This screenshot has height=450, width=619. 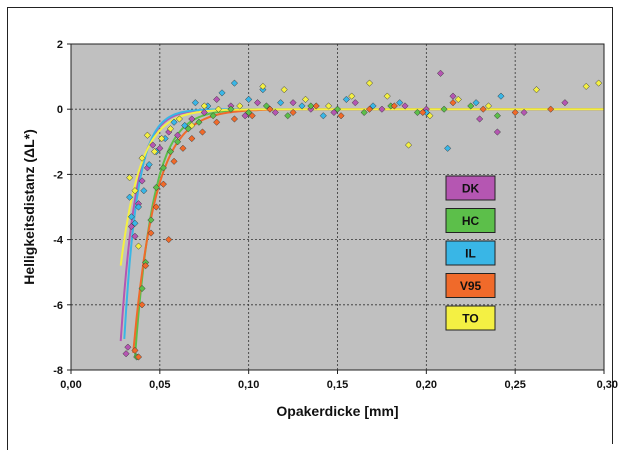 I want to click on legend: DK HC IL V95 TO, so click(x=470, y=253).